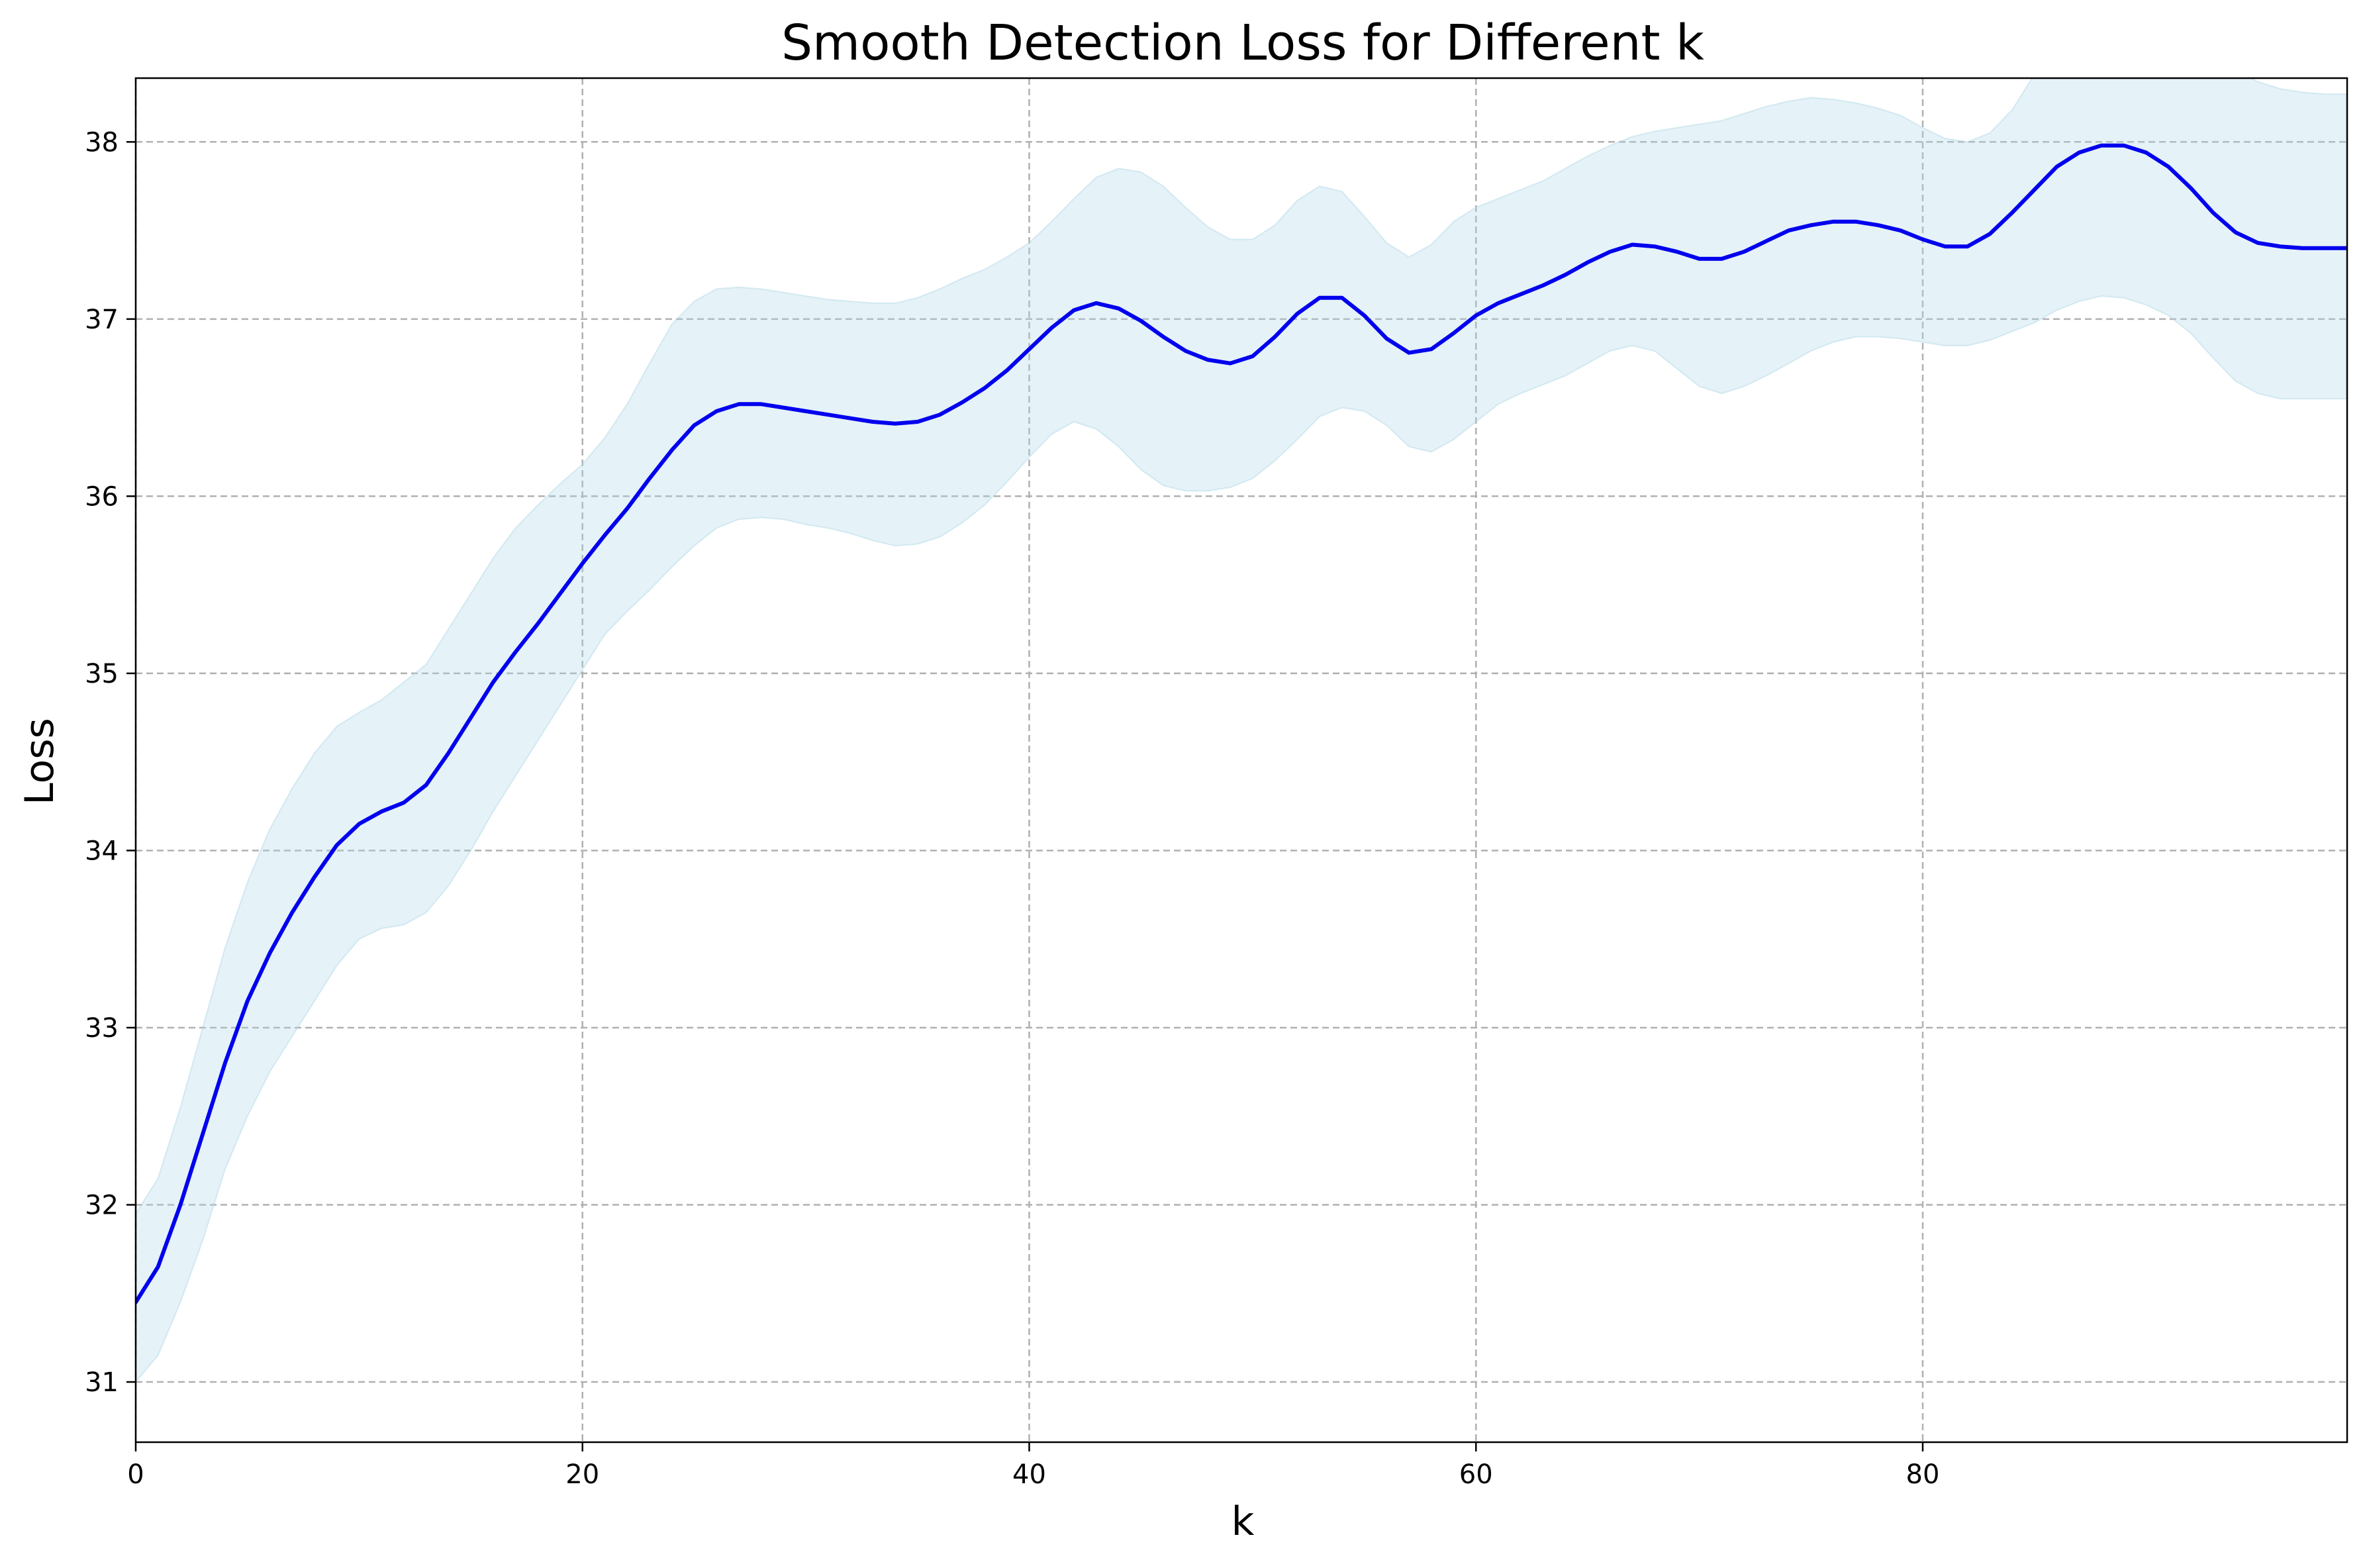 This screenshot has height=1568, width=2367. I want to click on y-tick-label: 35, so click(102, 674).